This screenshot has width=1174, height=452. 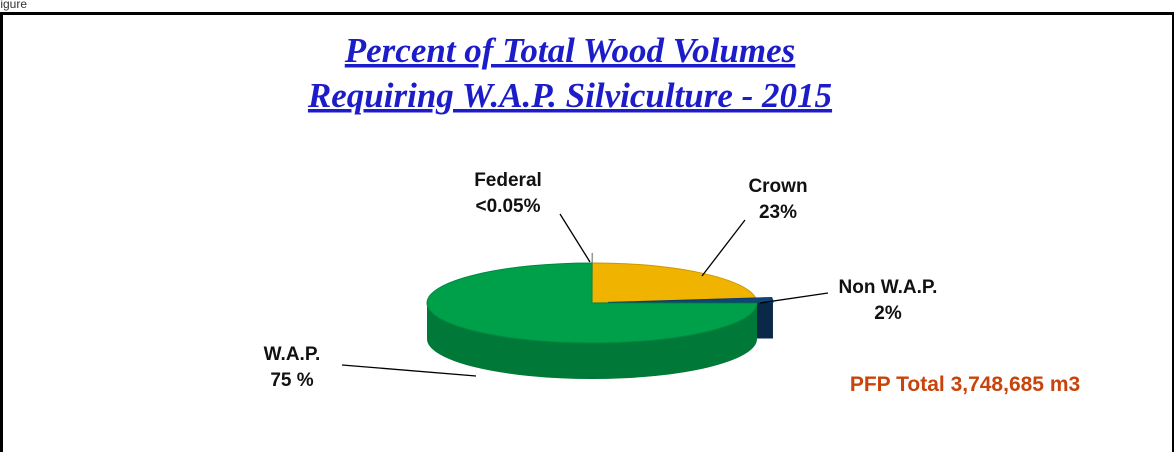 What do you see at coordinates (569, 95) in the screenshot?
I see `chart-title: Requiring W.A.P. Silviculture - 2015` at bounding box center [569, 95].